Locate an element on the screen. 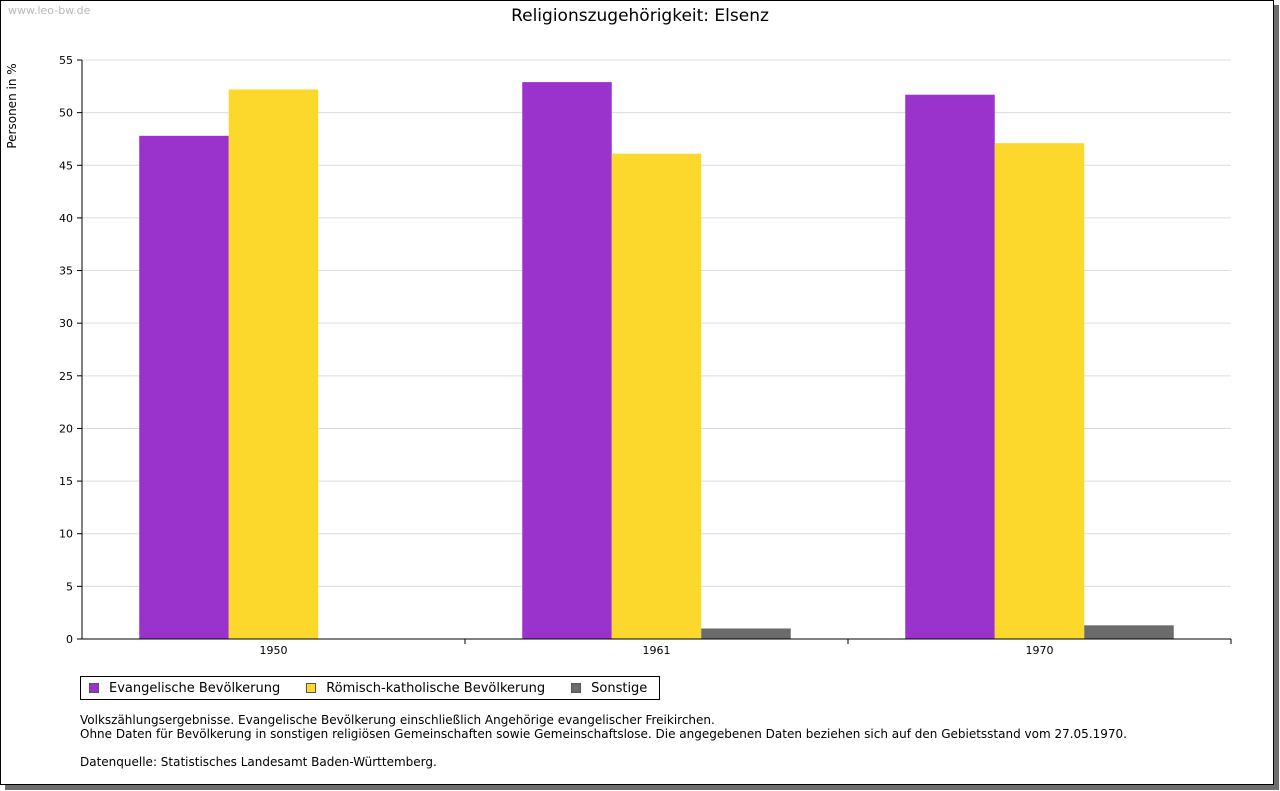 This screenshot has width=1280, height=791. y-tick-label: 45 is located at coordinates (66, 165).